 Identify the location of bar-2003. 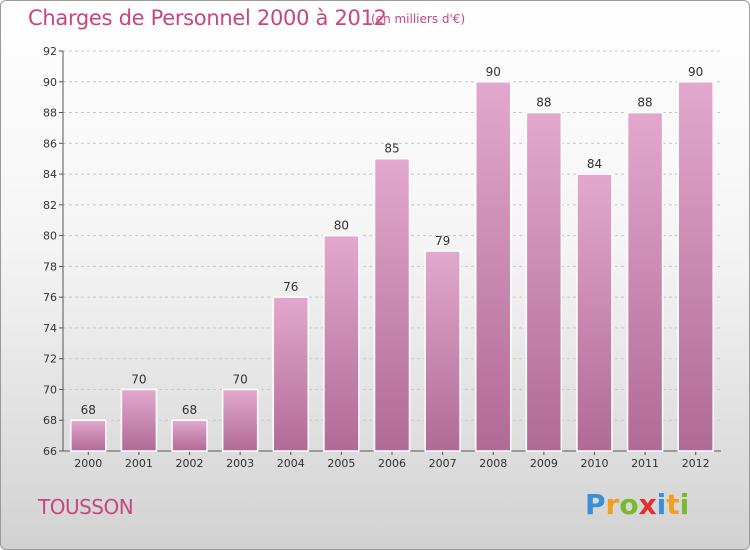
(240, 420).